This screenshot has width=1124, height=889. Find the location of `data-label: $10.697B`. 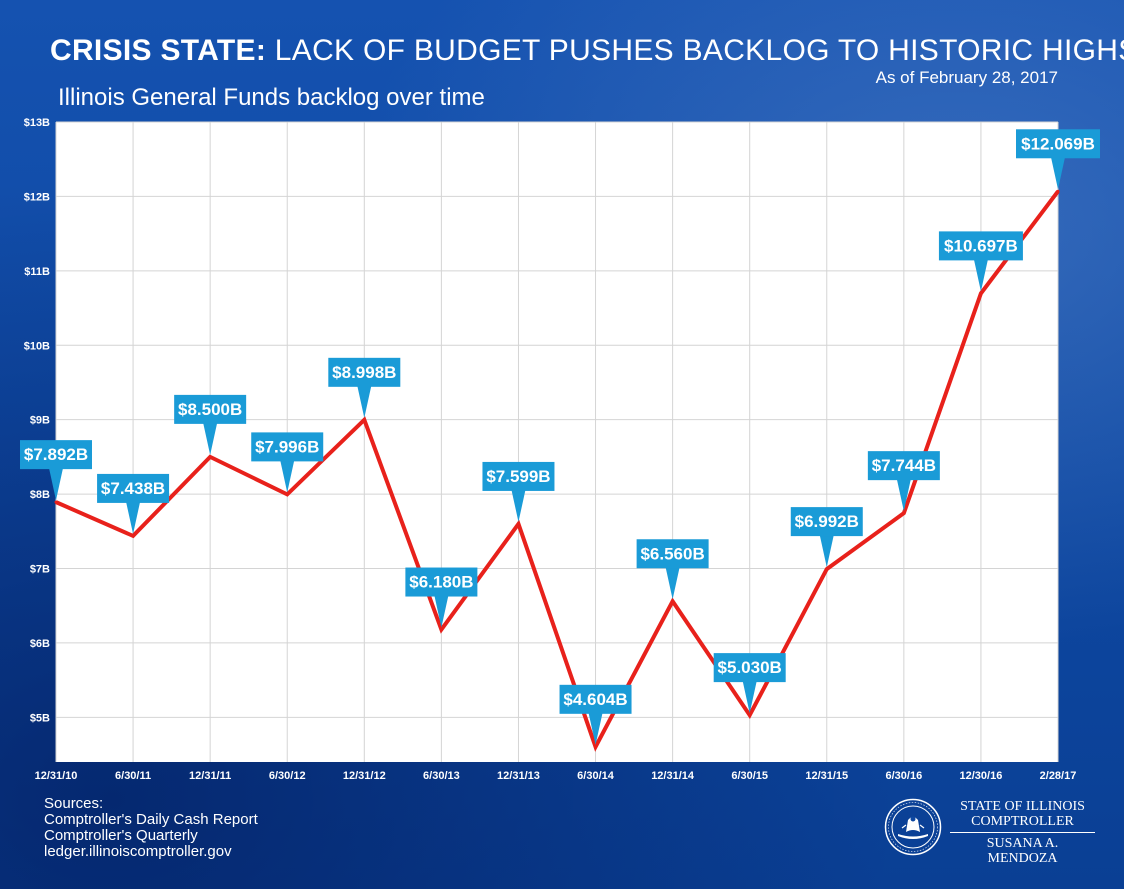

data-label: $10.697B is located at coordinates (981, 245).